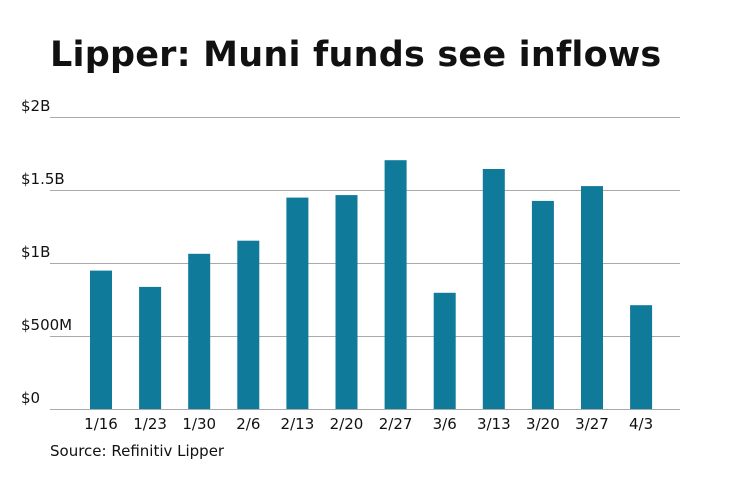 The image size is (740, 482). Describe the element at coordinates (35, 252) in the screenshot. I see `y-tick-label: $1B` at that location.